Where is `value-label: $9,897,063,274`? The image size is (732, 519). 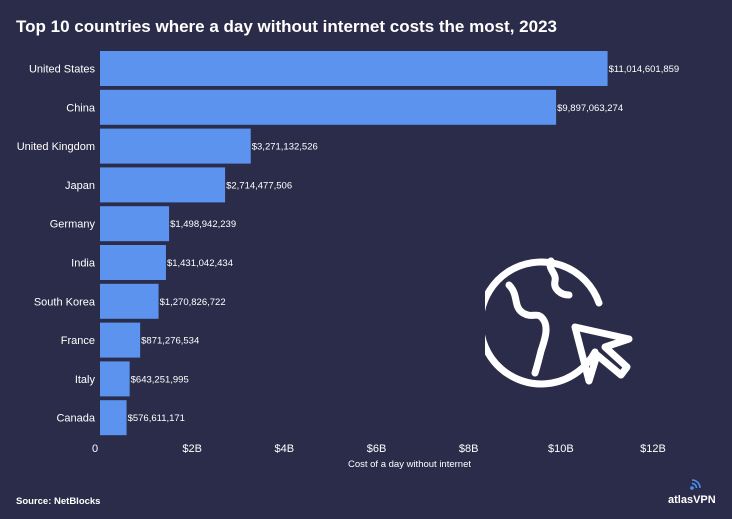
value-label: $9,897,063,274 is located at coordinates (590, 108).